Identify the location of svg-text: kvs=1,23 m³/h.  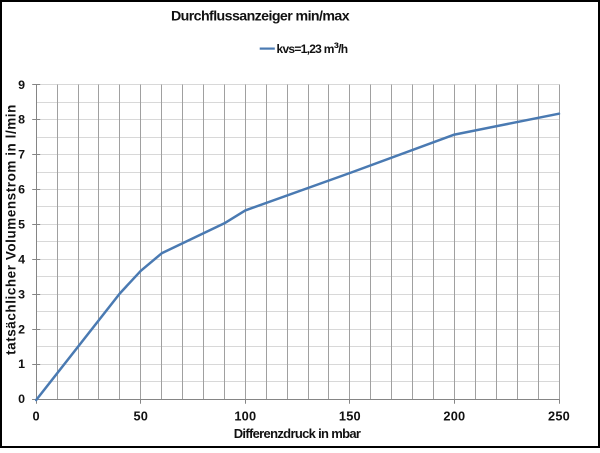
(312, 48).